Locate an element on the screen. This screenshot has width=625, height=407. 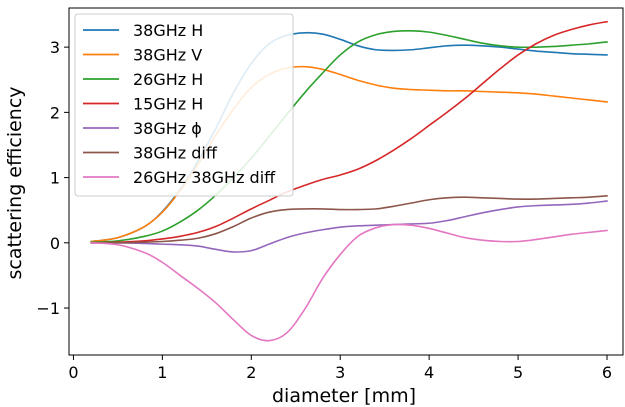
y-axis-ticks: −1 0 1 2 3 is located at coordinates (52, 178).